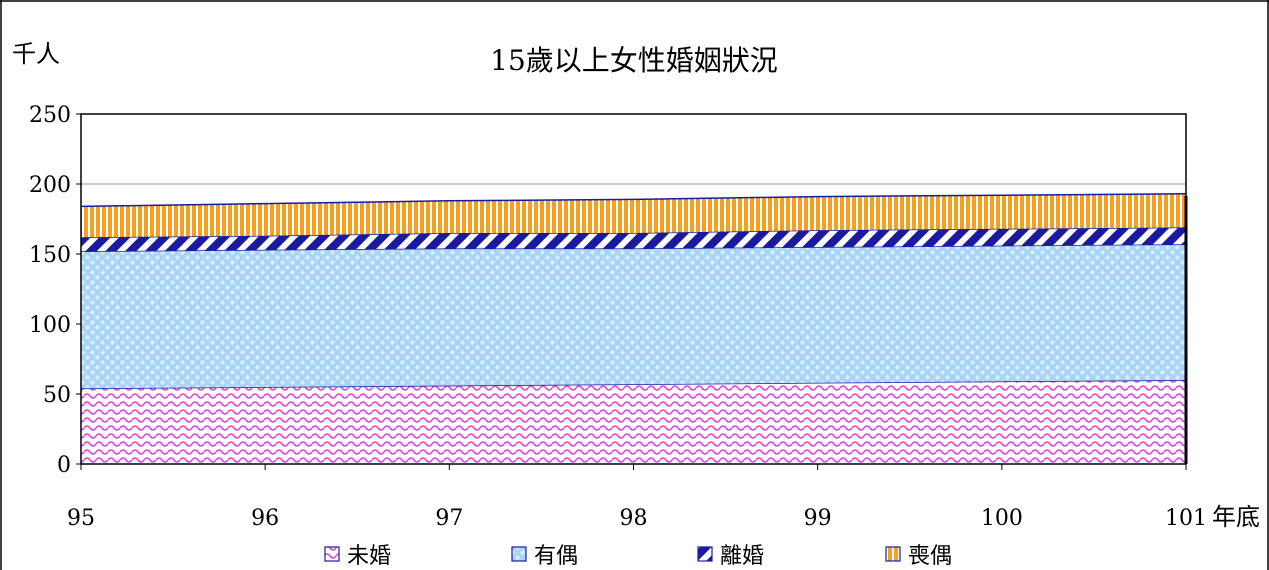  I want to click on x-axis-unit: 年底, so click(1236, 517).